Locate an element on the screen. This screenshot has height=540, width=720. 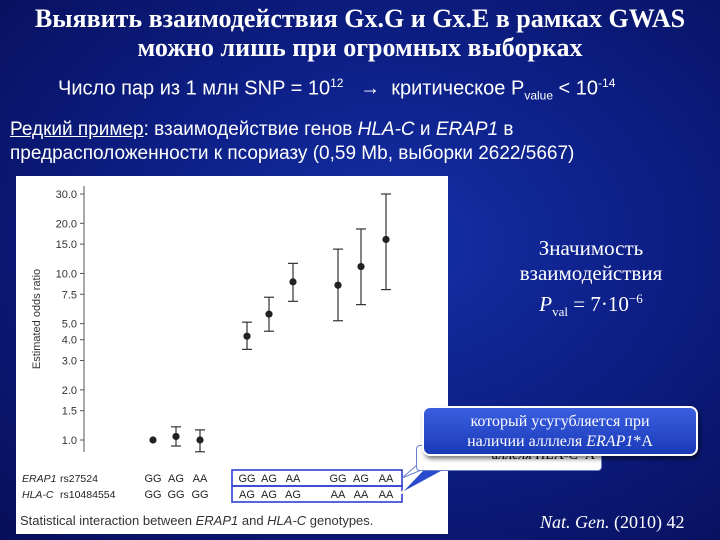
y-tick-label: 2.0 is located at coordinates (69, 391).